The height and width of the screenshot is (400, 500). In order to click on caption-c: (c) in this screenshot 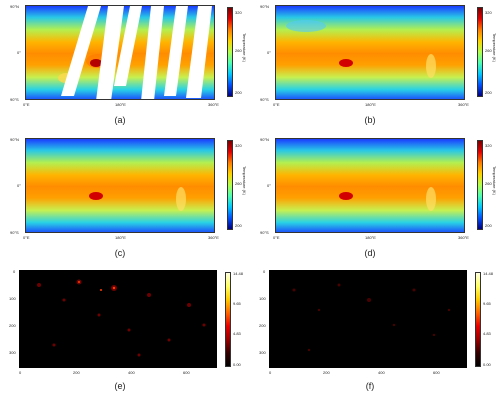, I will do `click(120, 253)`.